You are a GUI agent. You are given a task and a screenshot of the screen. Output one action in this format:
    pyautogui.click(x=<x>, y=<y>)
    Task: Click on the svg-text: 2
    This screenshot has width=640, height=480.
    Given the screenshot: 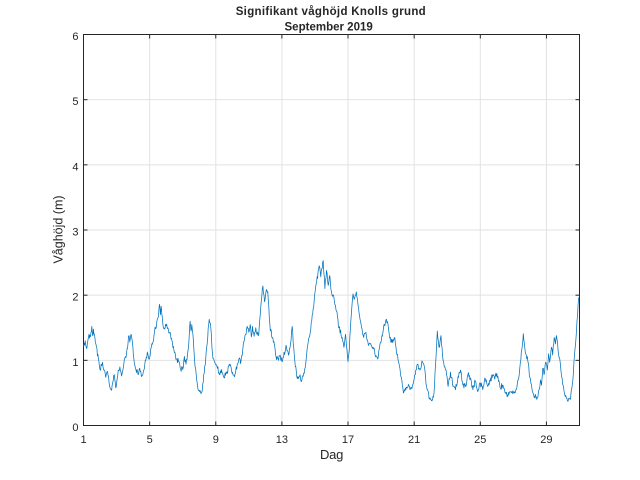 What is the action you would take?
    pyautogui.click(x=75, y=298)
    